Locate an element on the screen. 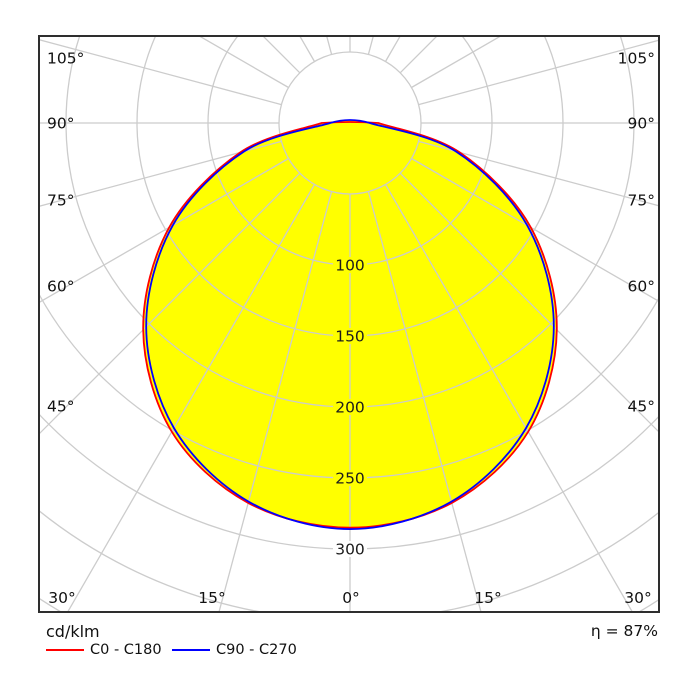  efficiency-label: η = 87% is located at coordinates (624, 631).